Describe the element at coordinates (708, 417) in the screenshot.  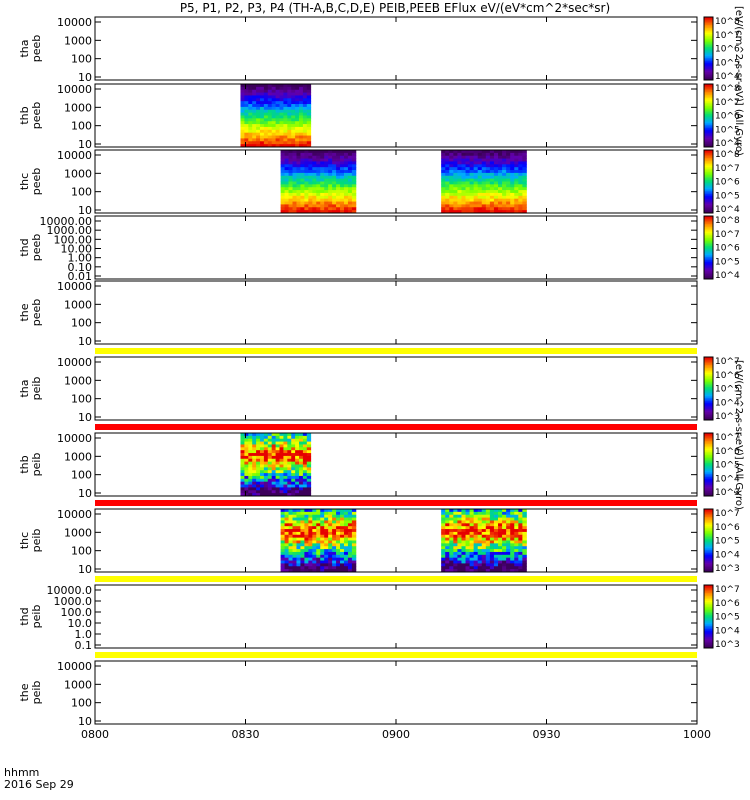
I see `colorbar-cell-tha-peib` at that location.